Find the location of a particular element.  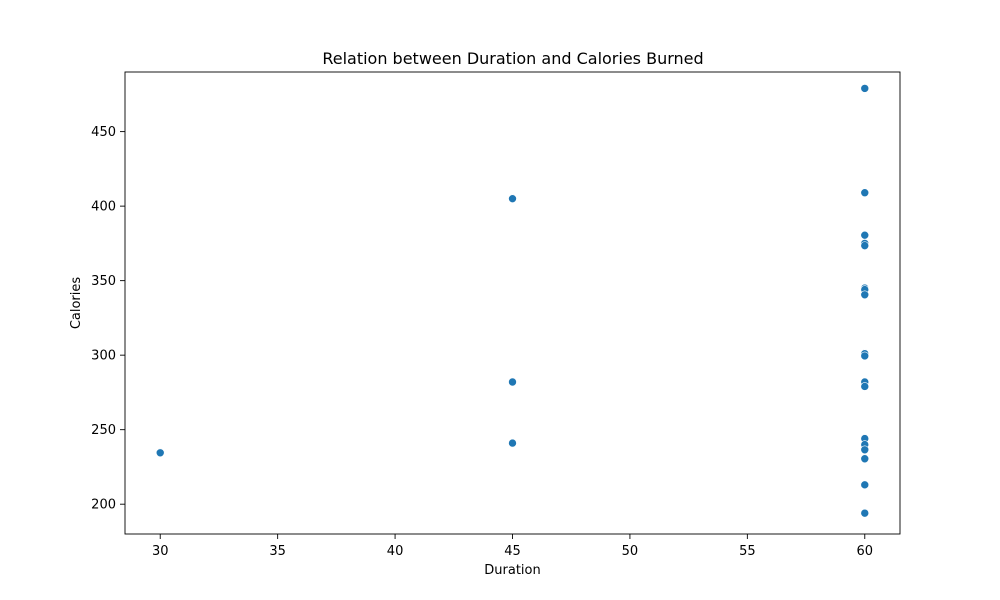

x-tick-label-6: 60 is located at coordinates (864, 551).